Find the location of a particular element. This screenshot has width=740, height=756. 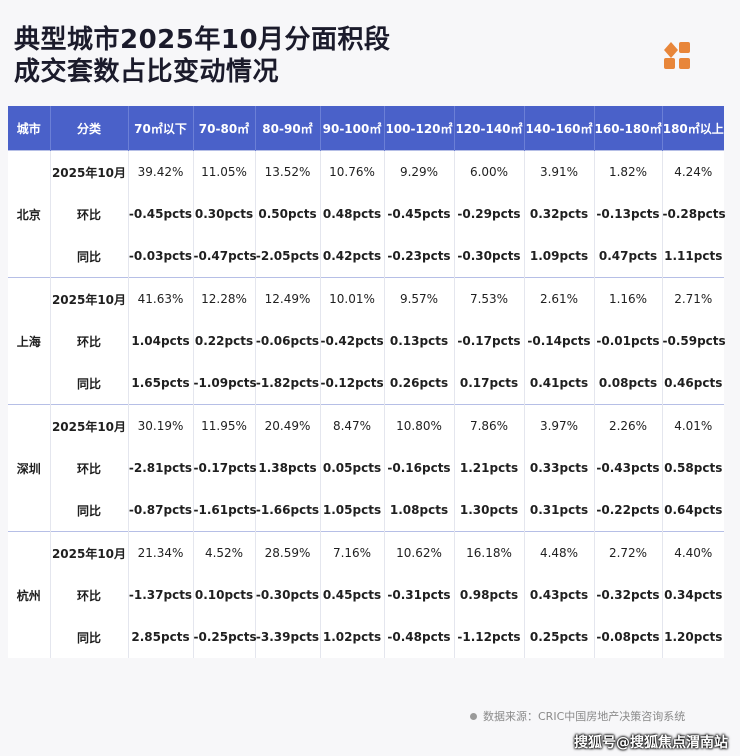

city-name-cell: 深圳 is located at coordinates (29, 468).